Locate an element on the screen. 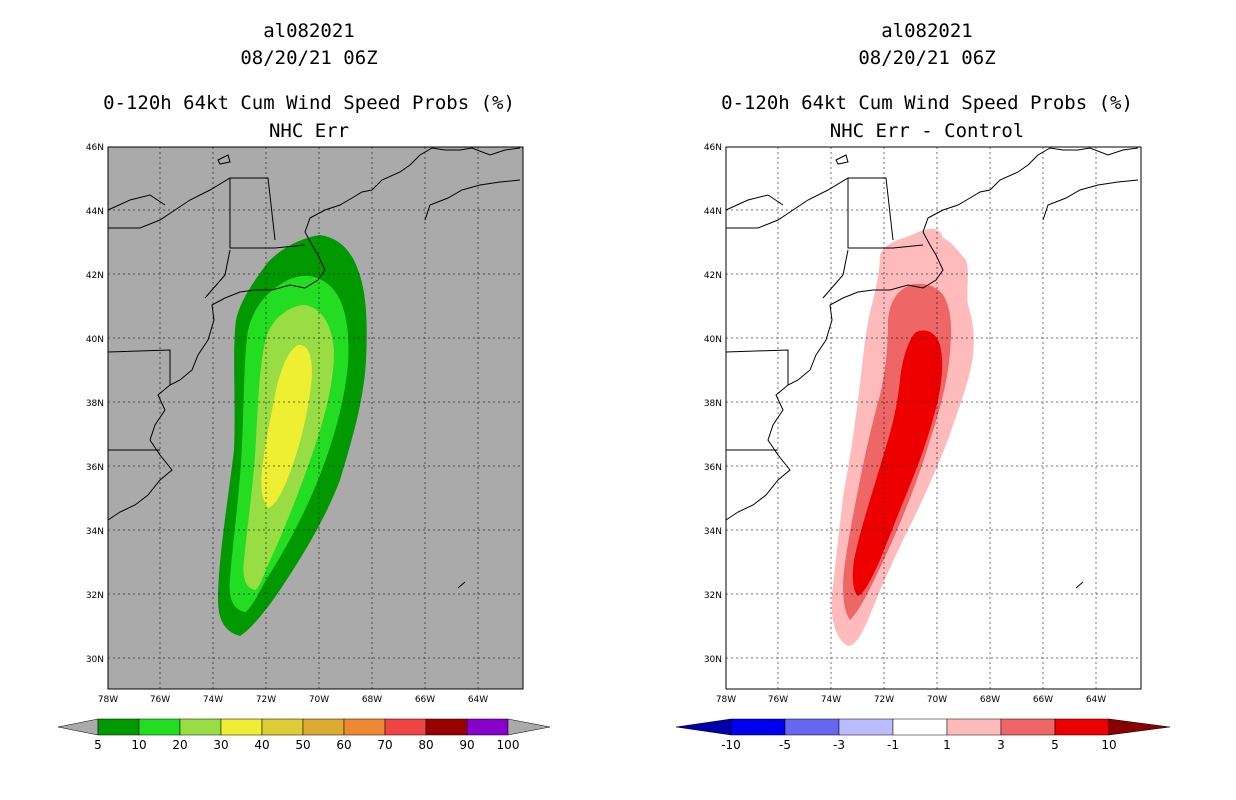  colorbar-label: -3 is located at coordinates (839, 745).